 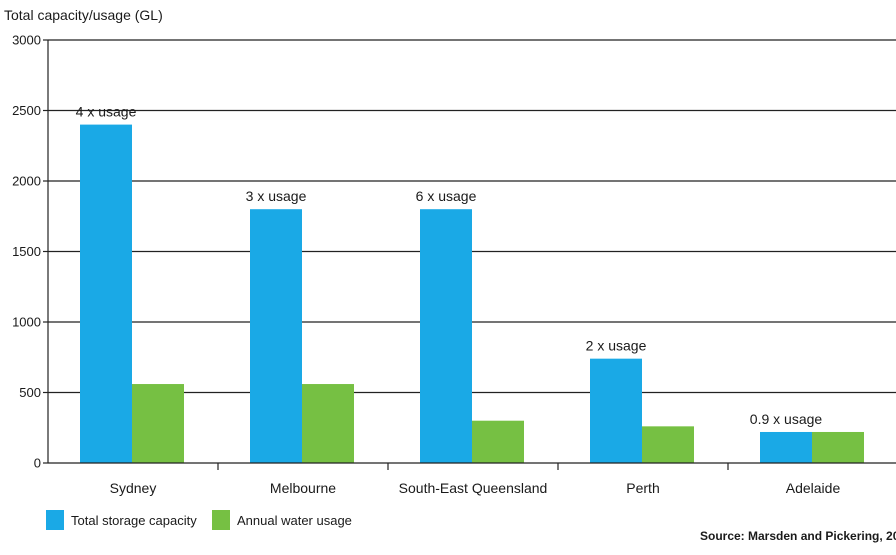 What do you see at coordinates (106, 293) in the screenshot?
I see `bar-sydney-capacity` at bounding box center [106, 293].